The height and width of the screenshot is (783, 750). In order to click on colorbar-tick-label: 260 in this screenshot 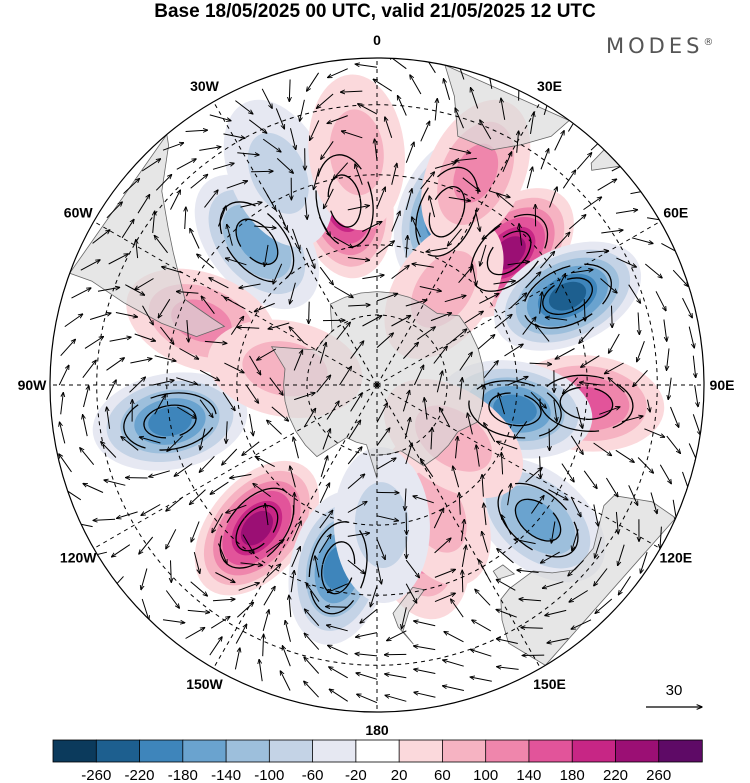, I will do `click(658, 775)`.